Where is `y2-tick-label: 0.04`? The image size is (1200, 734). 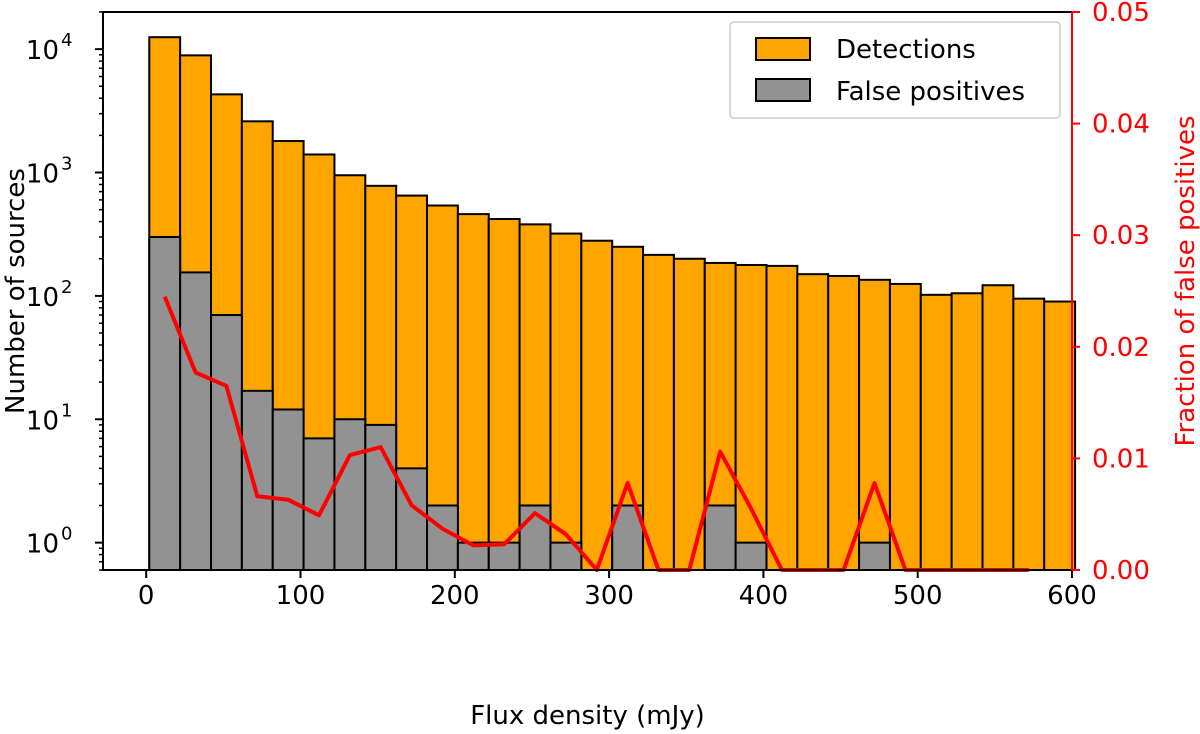
y2-tick-label: 0.04 is located at coordinates (1121, 125).